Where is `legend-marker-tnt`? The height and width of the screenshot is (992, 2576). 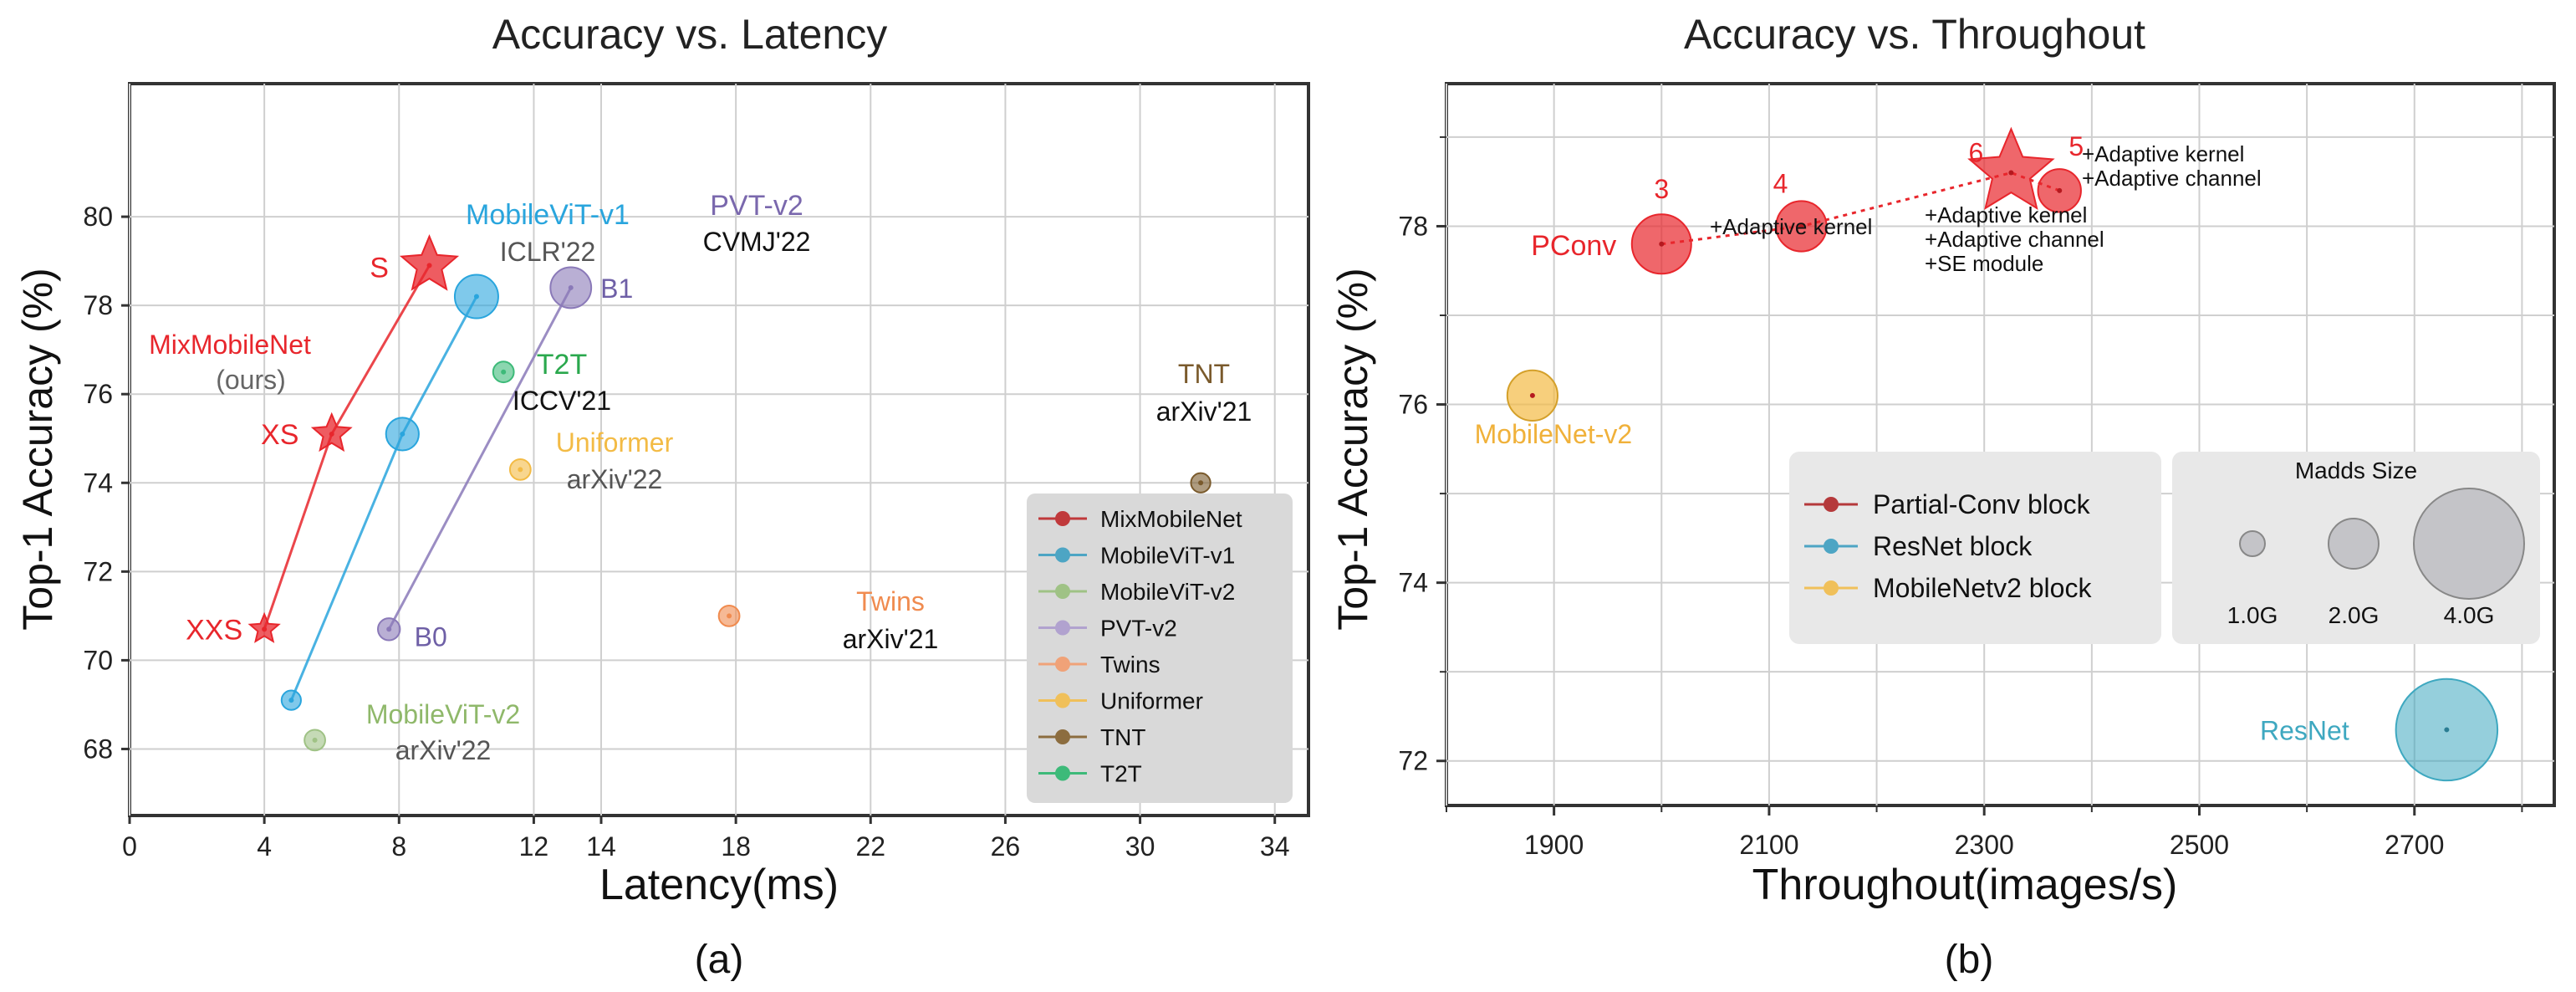 legend-marker-tnt is located at coordinates (1062, 736).